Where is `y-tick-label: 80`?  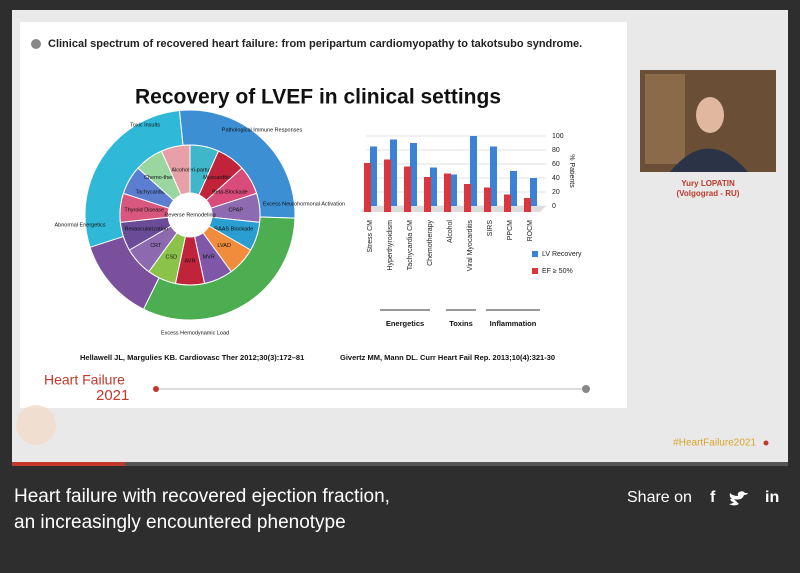
y-tick-label: 80 is located at coordinates (556, 150).